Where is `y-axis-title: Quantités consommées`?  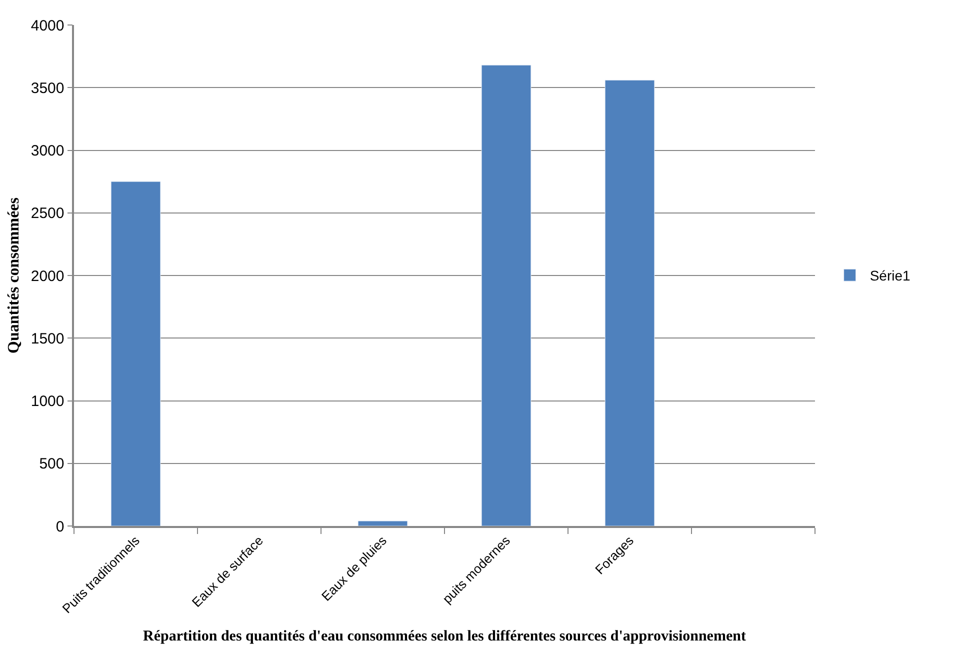 y-axis-title: Quantités consommées is located at coordinates (13, 276).